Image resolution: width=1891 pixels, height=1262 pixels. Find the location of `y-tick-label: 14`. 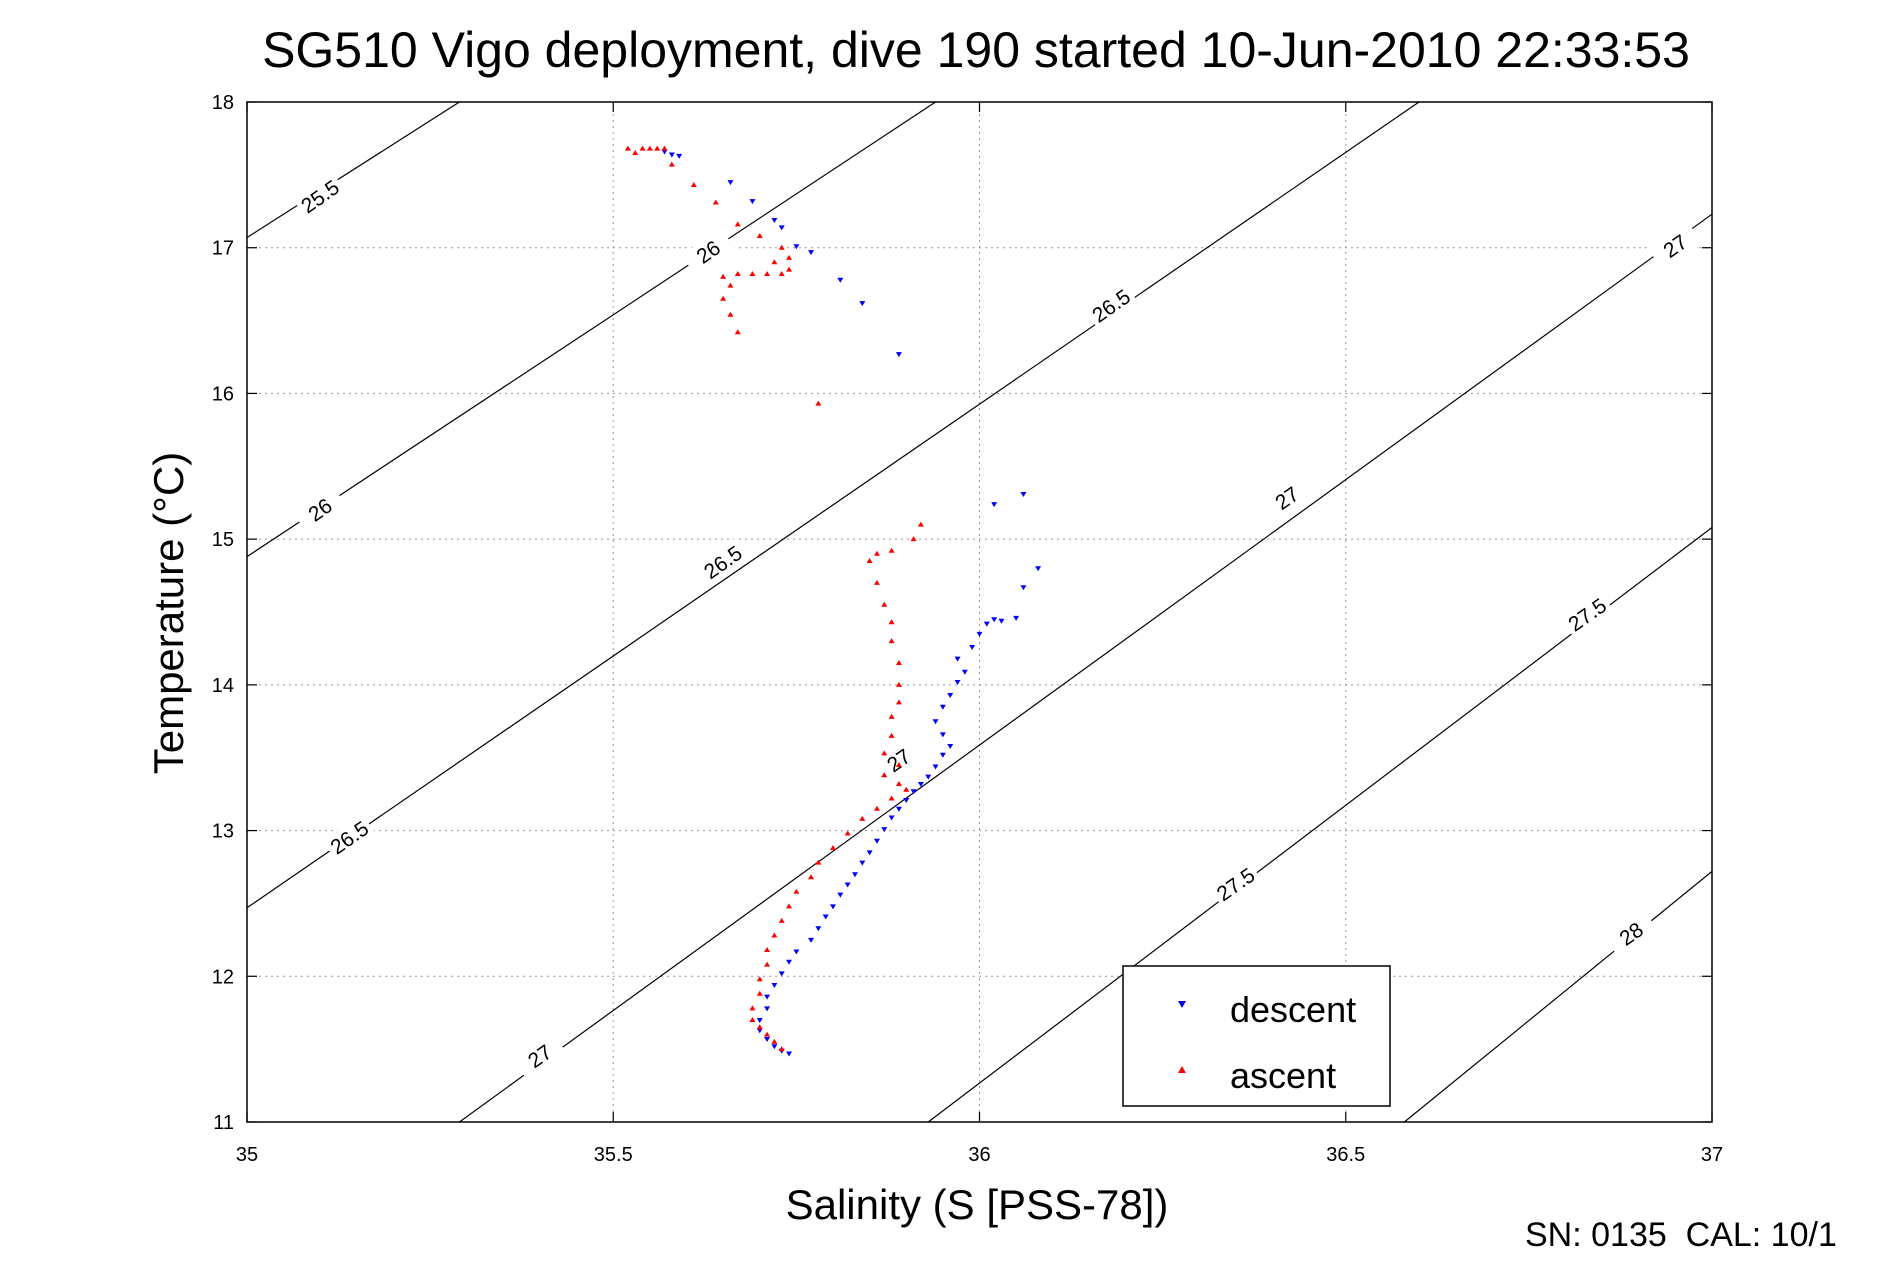

y-tick-label: 14 is located at coordinates (223, 686).